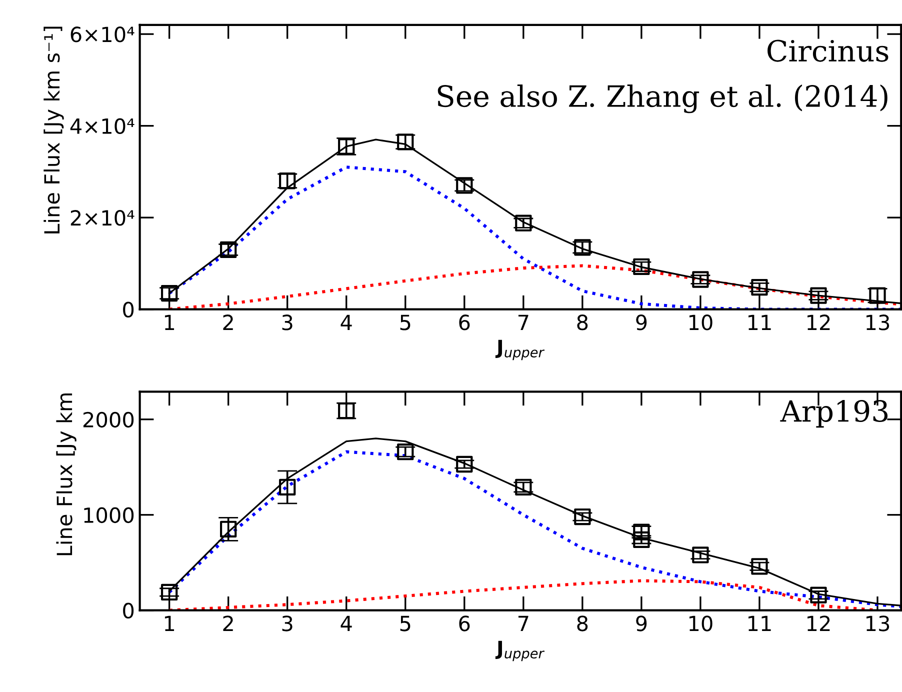  Describe the element at coordinates (54, 130) in the screenshot. I see `y-axis-title: Line Flux [Jy km s⁻¹]` at that location.